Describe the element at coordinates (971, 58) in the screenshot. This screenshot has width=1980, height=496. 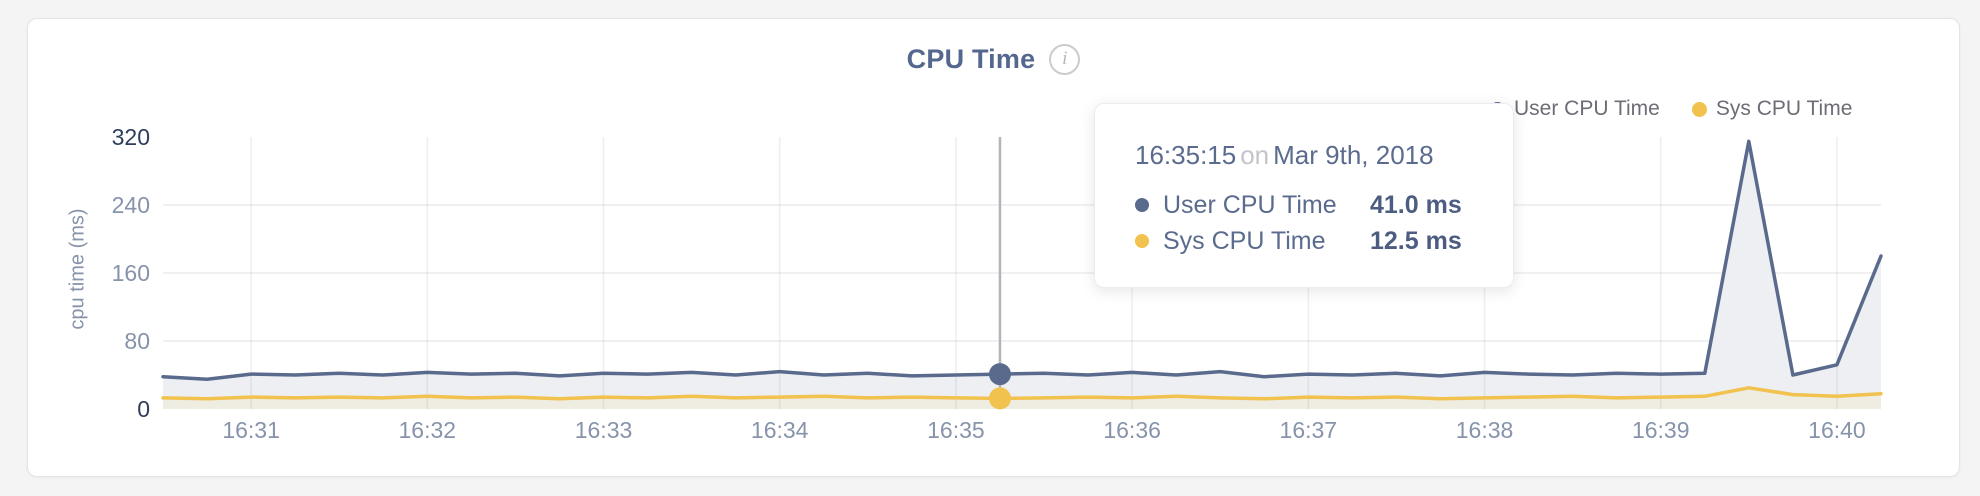
I see `chart-title: CPU Time` at that location.